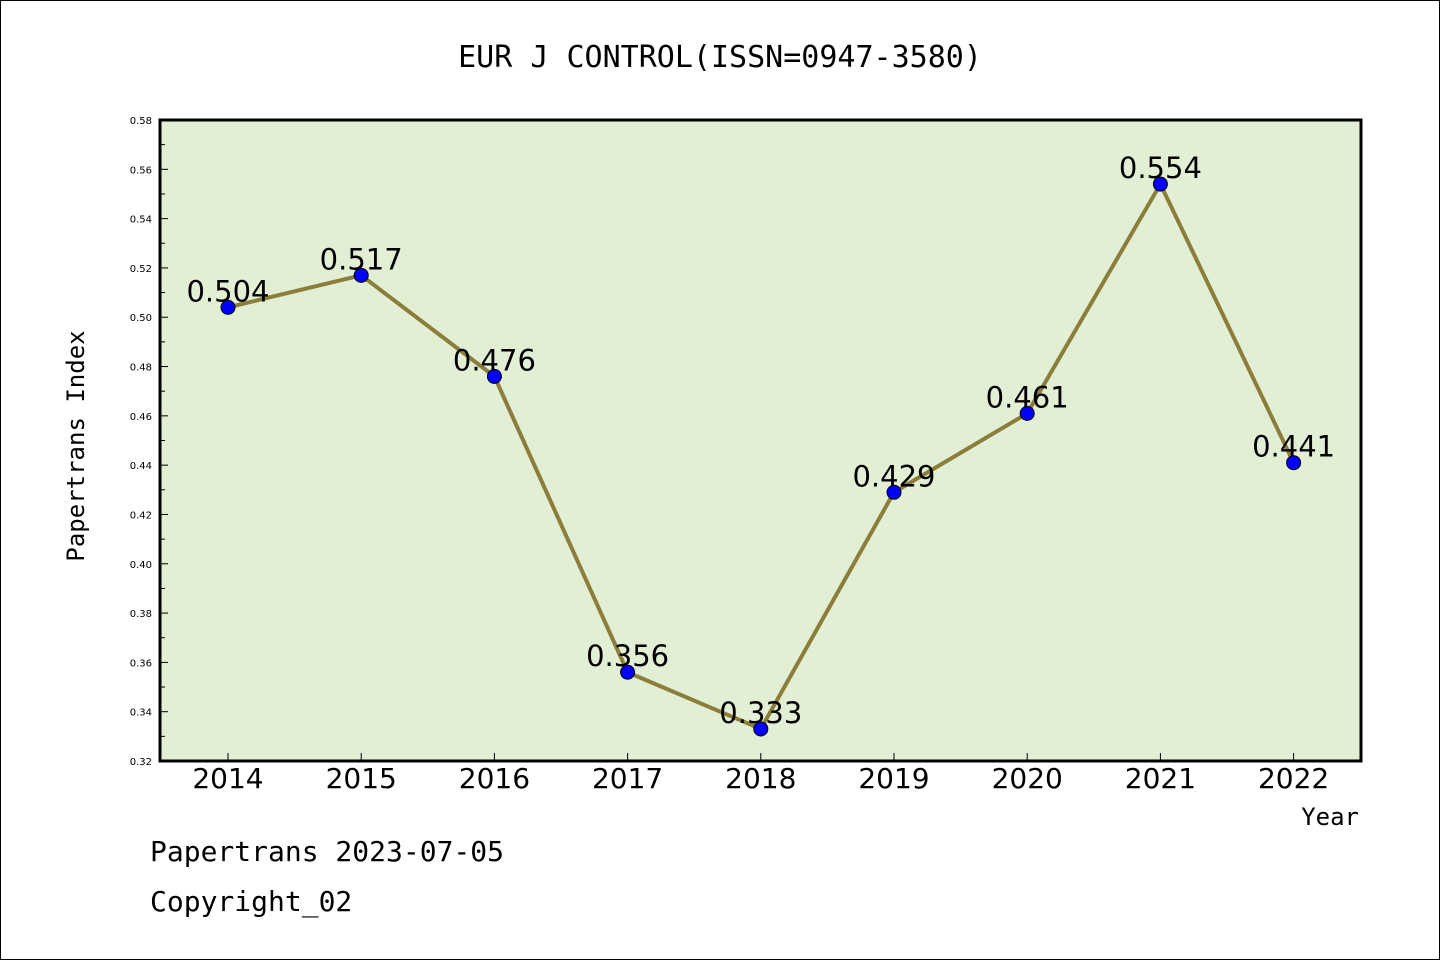 The image size is (1440, 960). Describe the element at coordinates (893, 778) in the screenshot. I see `x-tick-label: 2019` at that location.